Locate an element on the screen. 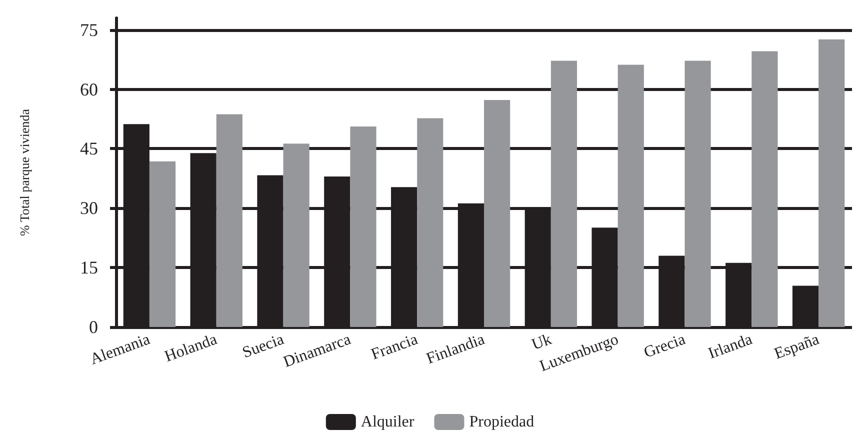  x-tick-label: Grecia is located at coordinates (665, 346).